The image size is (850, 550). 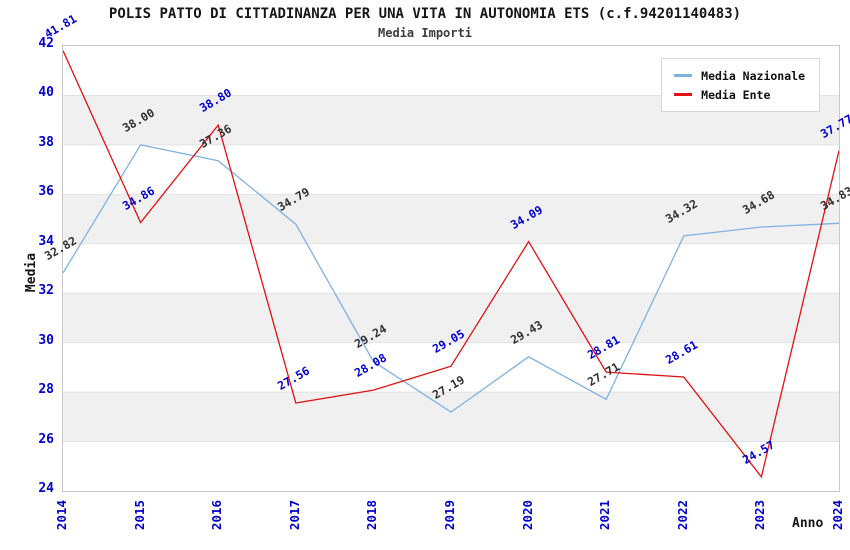 What do you see at coordinates (46, 43) in the screenshot?
I see `y-tick-label: 42` at bounding box center [46, 43].